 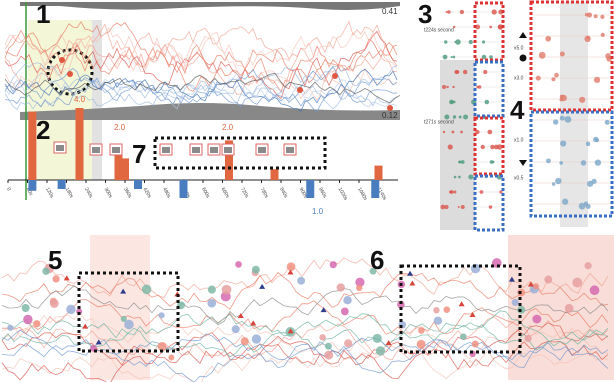 I want to click on tick-label: 480s, so click(x=166, y=193).